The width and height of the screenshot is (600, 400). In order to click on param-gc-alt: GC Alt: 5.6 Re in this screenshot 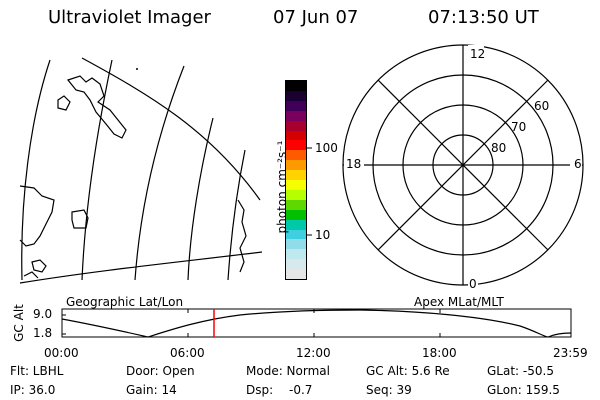, I will do `click(408, 371)`.